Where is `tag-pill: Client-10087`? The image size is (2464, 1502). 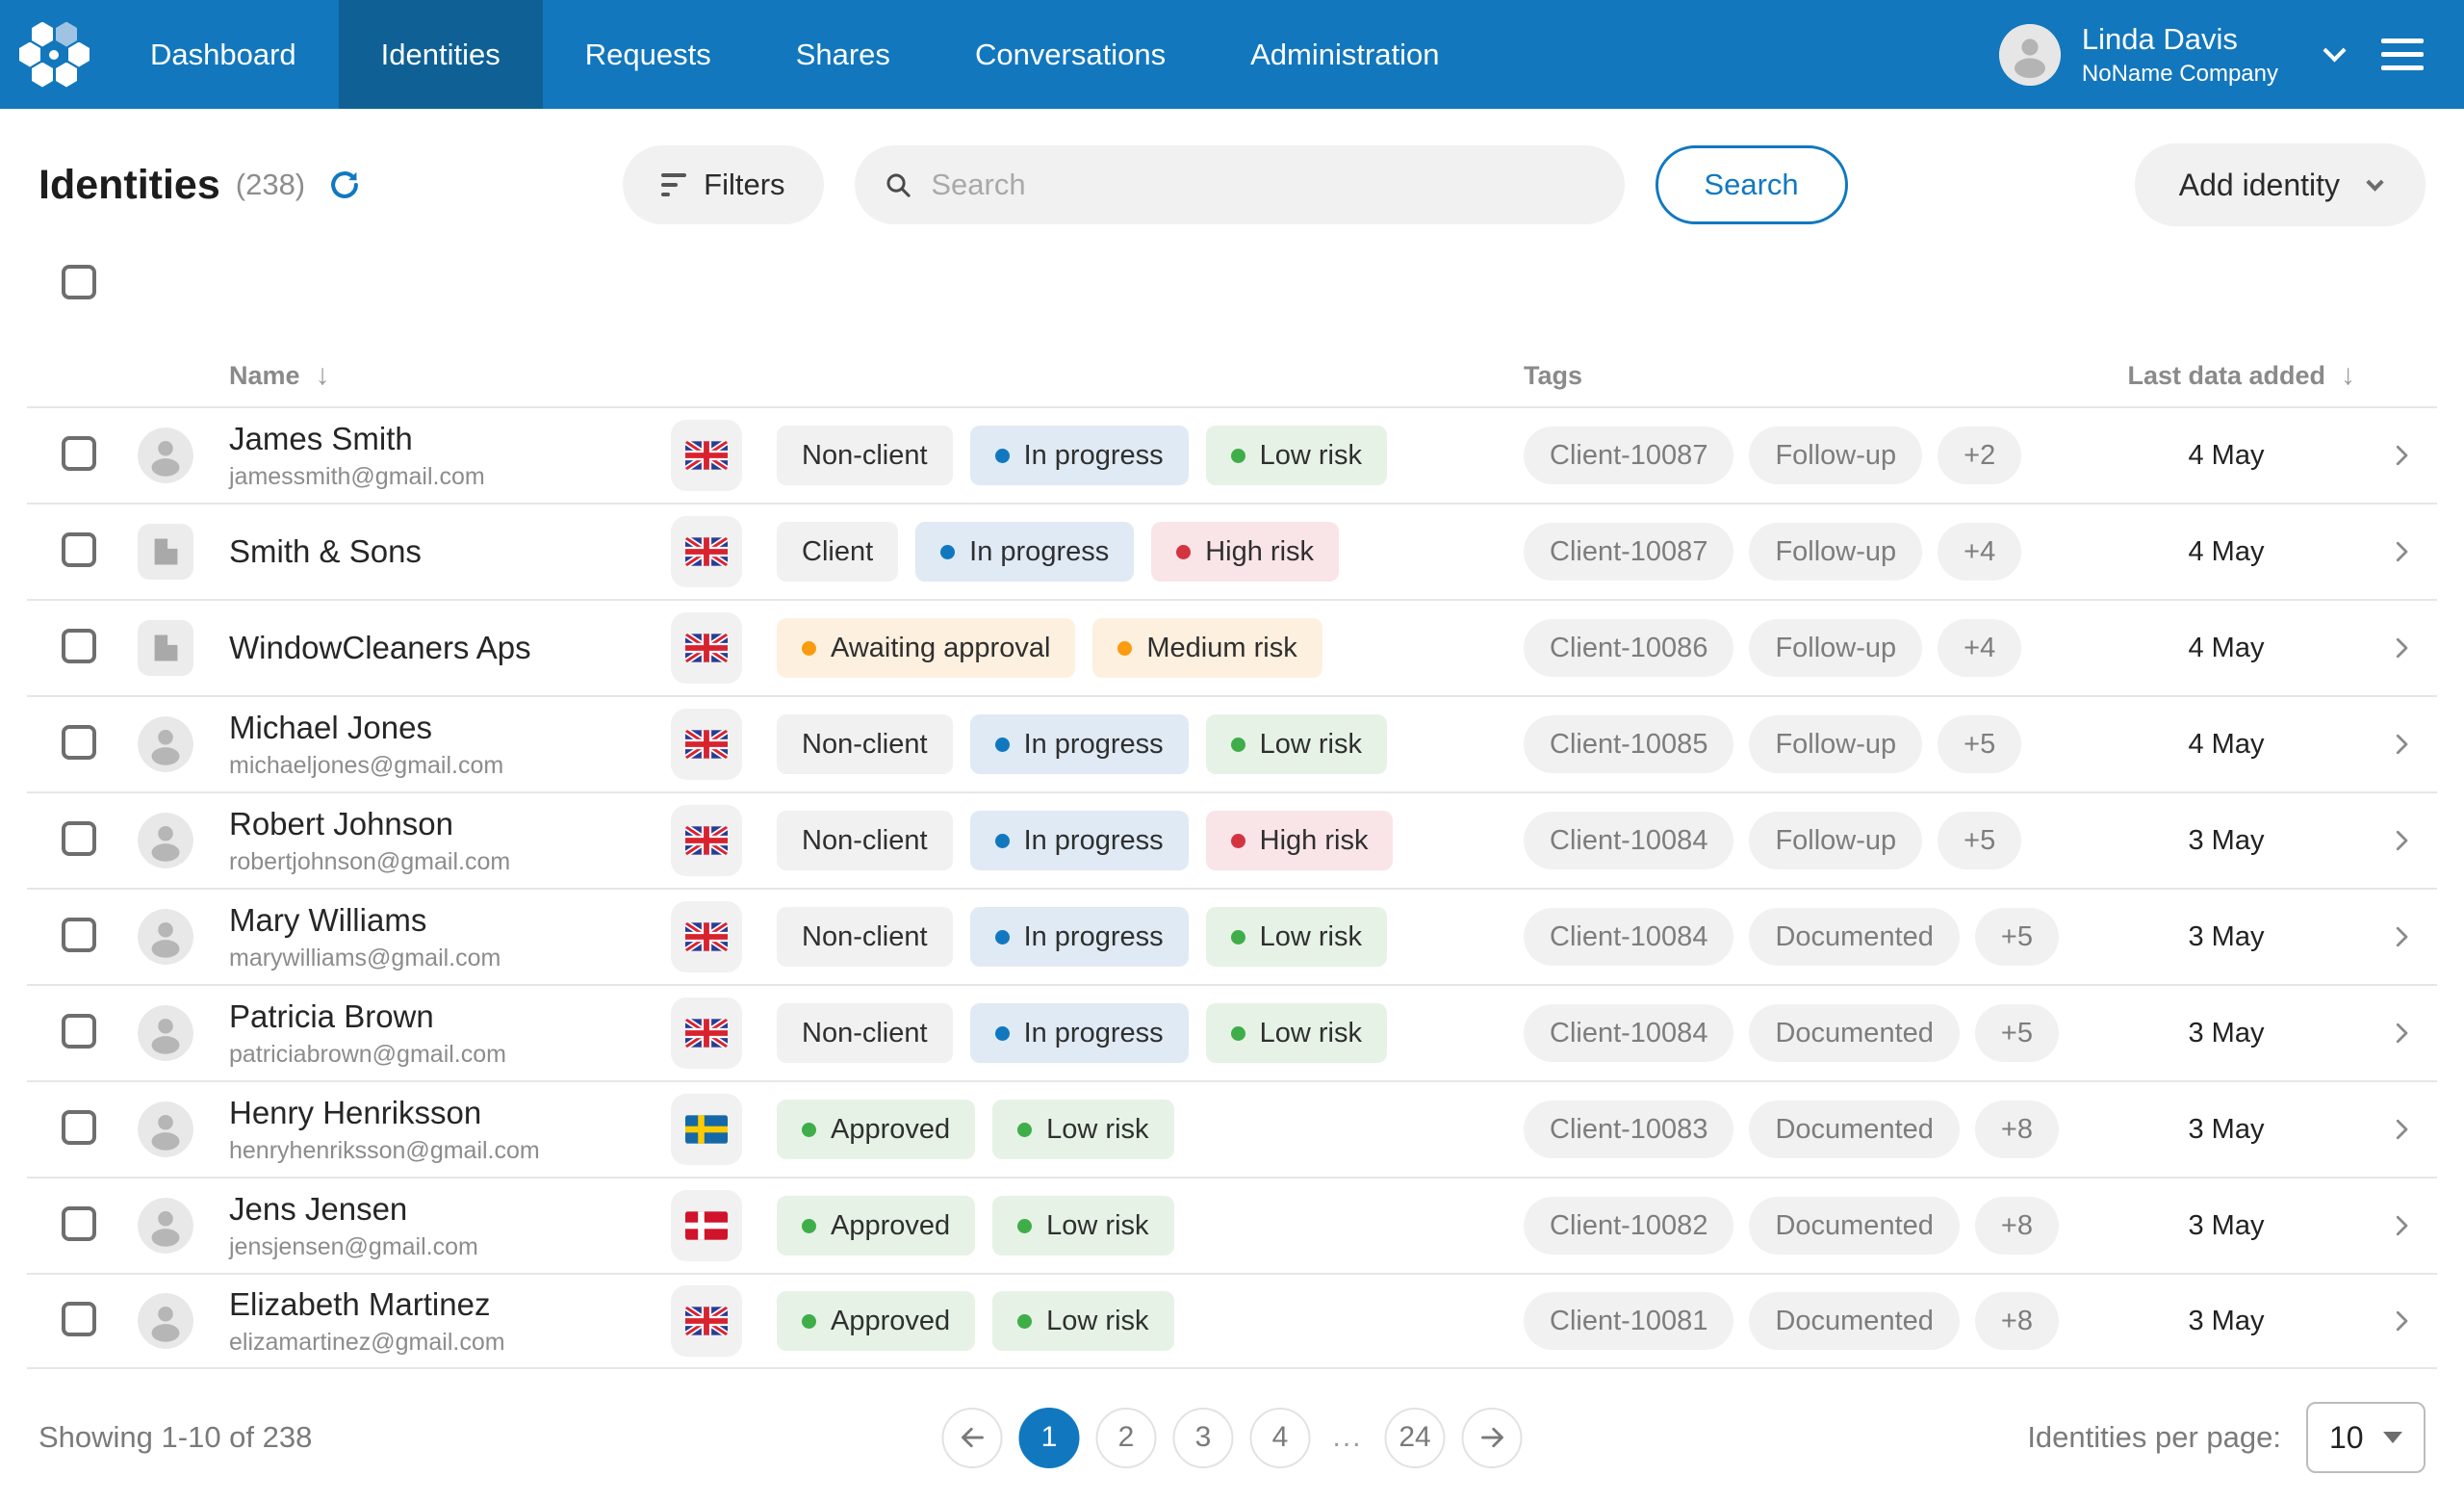
tag-pill: Client-10087 is located at coordinates (1629, 552).